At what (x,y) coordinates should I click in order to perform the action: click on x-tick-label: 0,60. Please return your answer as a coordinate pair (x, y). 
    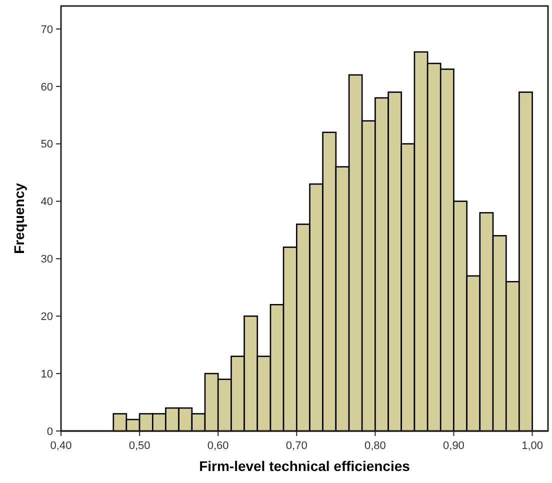
    Looking at the image, I should click on (218, 446).